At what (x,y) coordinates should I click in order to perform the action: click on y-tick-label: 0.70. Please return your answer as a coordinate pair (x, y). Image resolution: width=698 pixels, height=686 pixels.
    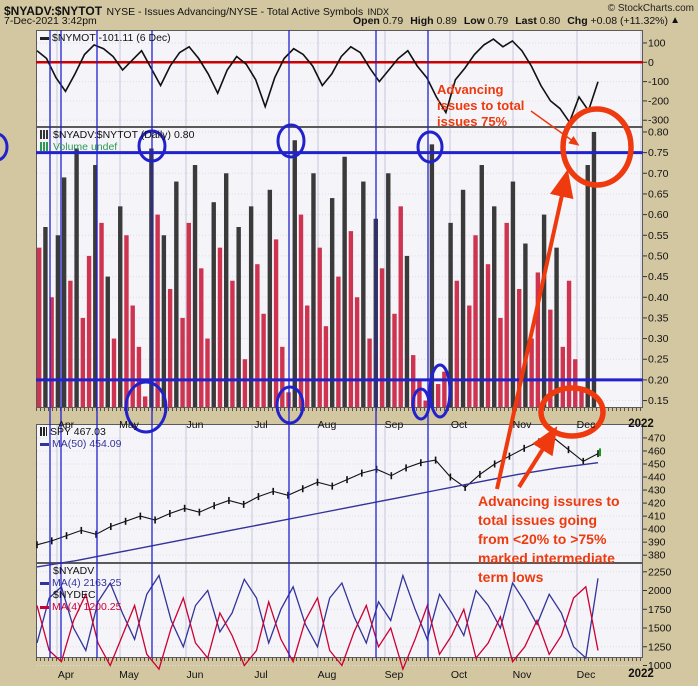
    Looking at the image, I should click on (658, 174).